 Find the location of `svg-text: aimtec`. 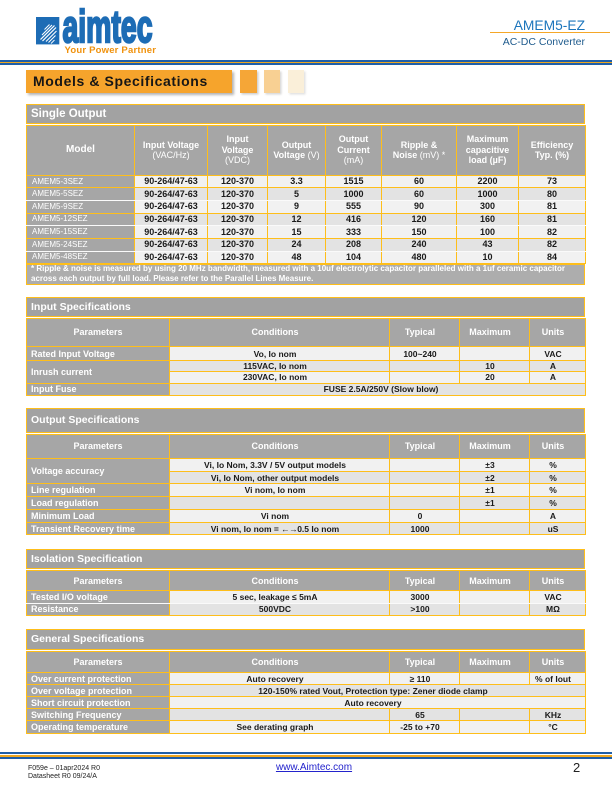

svg-text: aimtec is located at coordinates (108, 26).